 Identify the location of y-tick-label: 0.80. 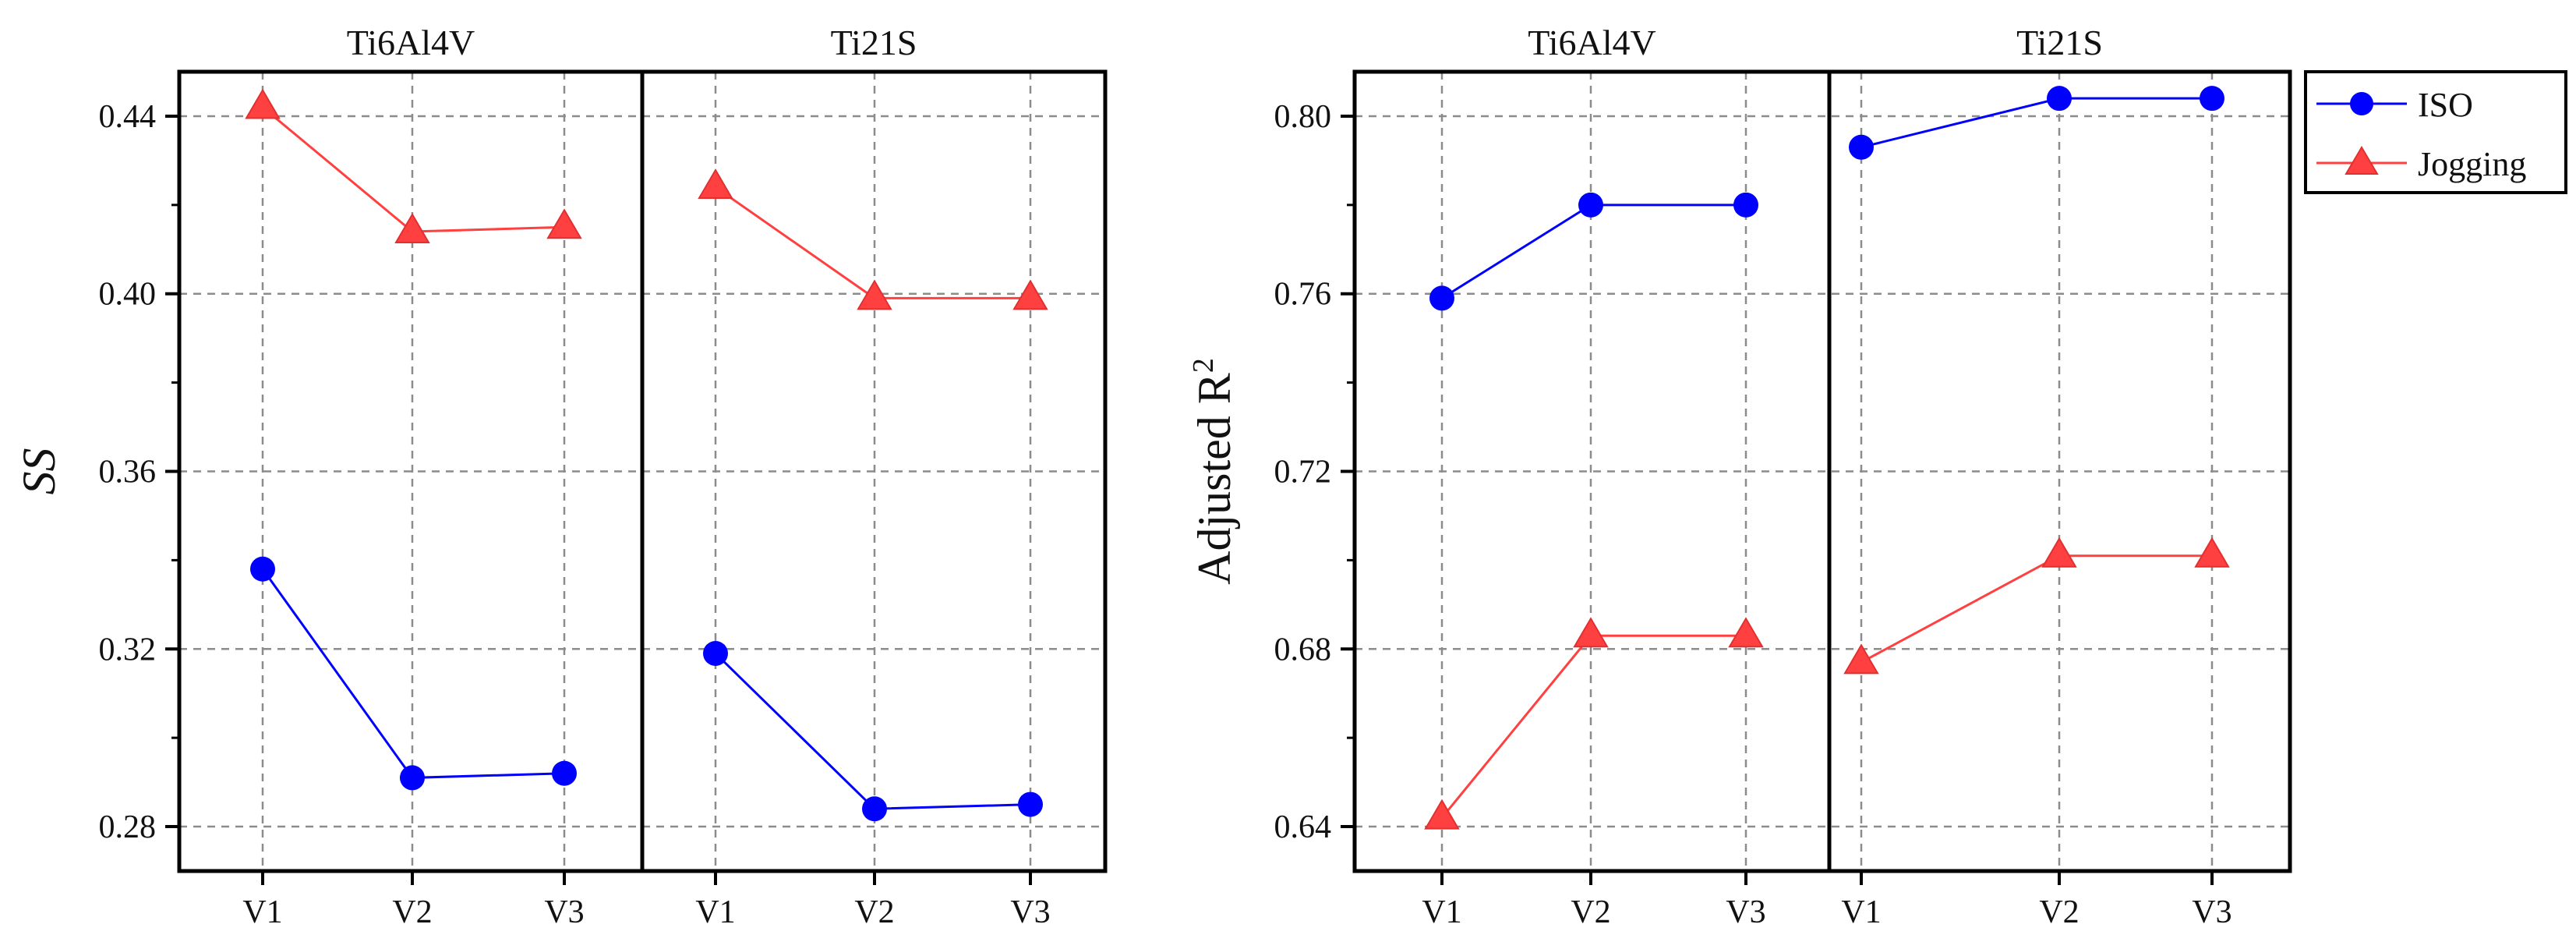
(1303, 117).